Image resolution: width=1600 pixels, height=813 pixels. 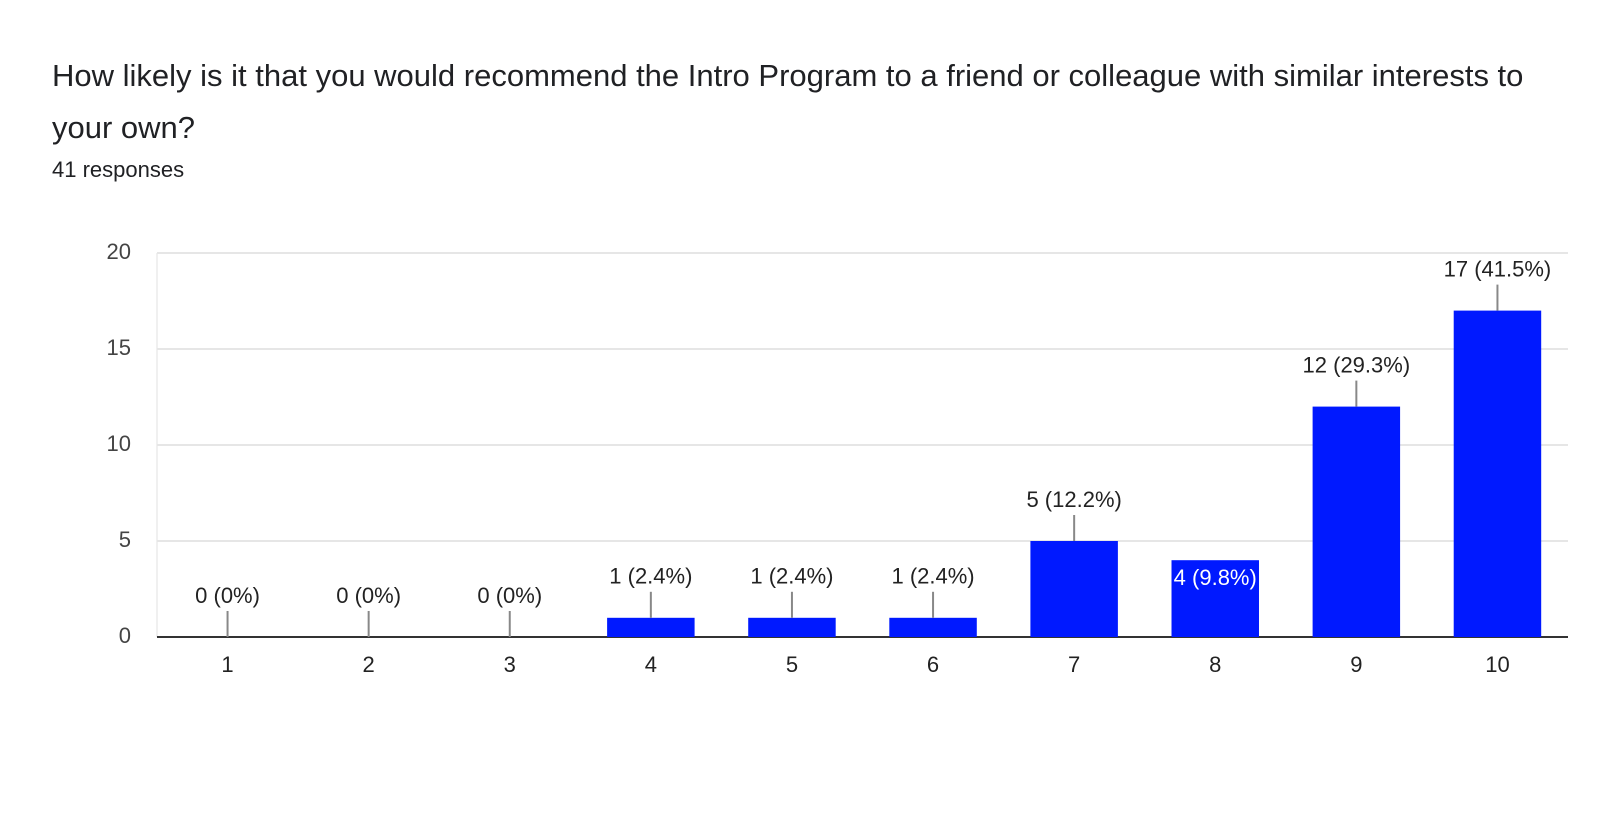 I want to click on y-tick-label: 0, so click(x=125, y=635).